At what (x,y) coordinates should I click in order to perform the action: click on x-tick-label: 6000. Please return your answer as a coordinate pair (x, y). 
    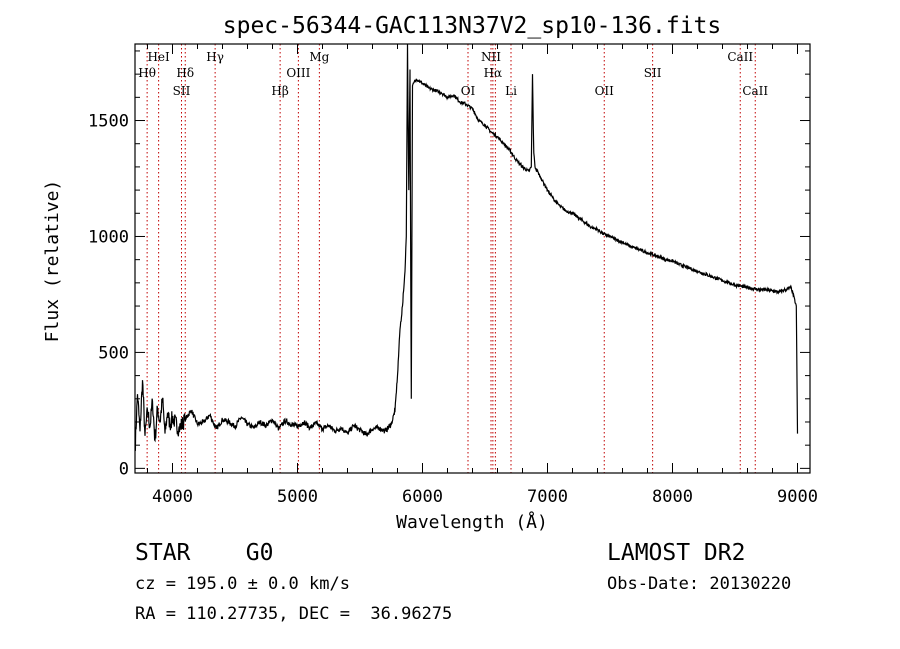
    Looking at the image, I should click on (422, 497).